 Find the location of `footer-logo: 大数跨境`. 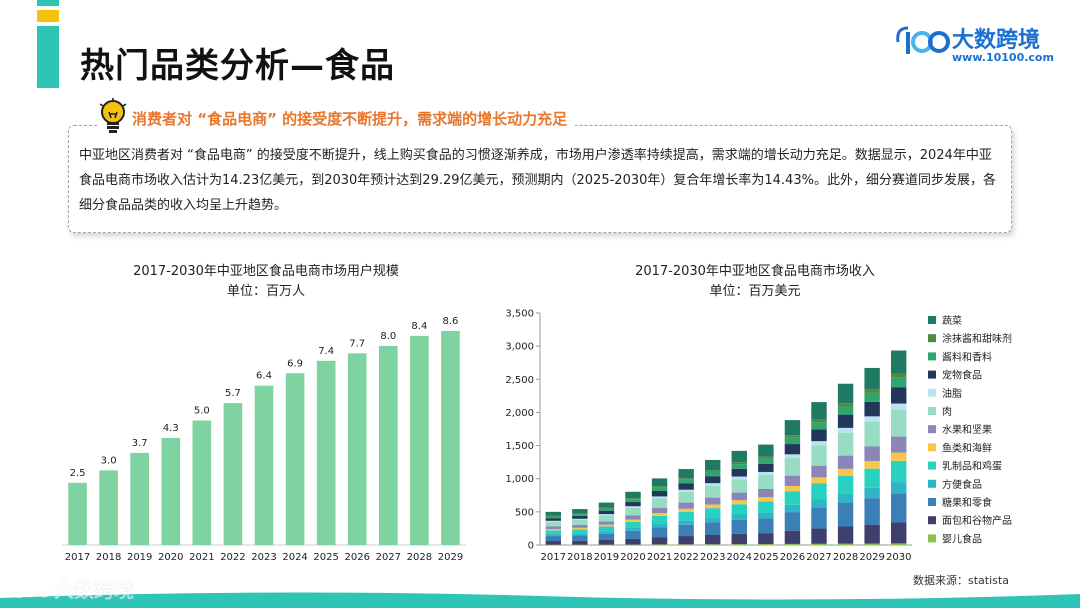

footer-logo: 大数跨境 is located at coordinates (78, 588).